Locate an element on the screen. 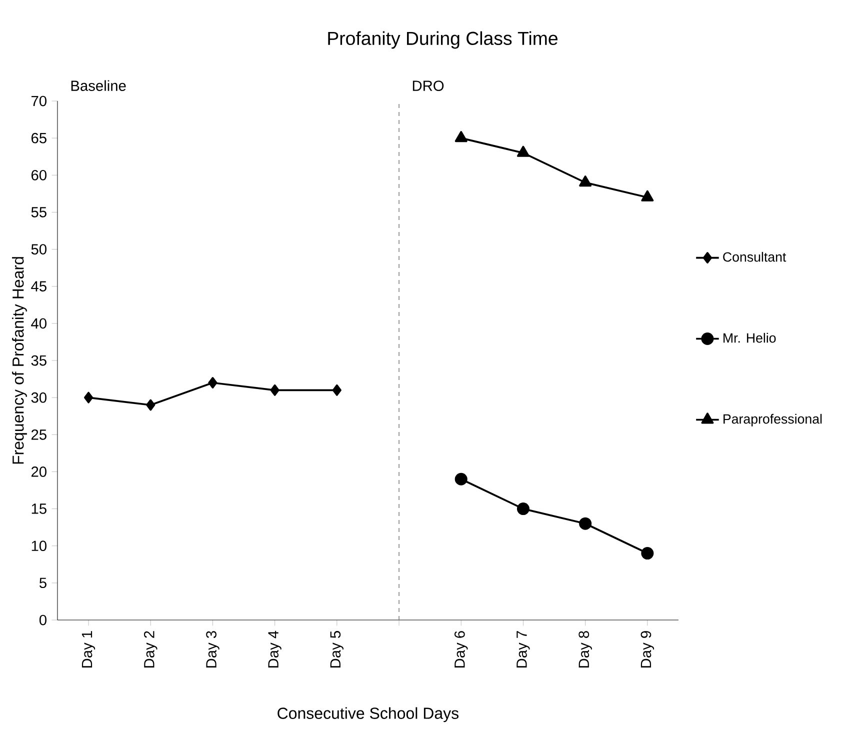 This screenshot has height=747, width=860. x-axis-title: Consecutive School Days is located at coordinates (368, 714).